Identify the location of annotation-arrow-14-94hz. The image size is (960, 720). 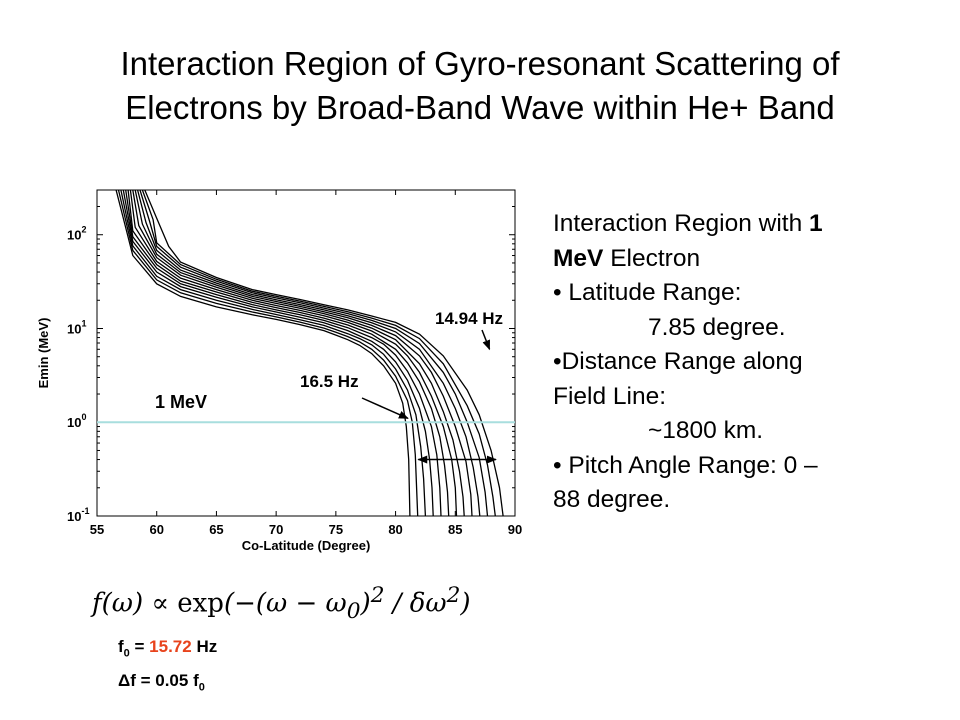
(486, 340).